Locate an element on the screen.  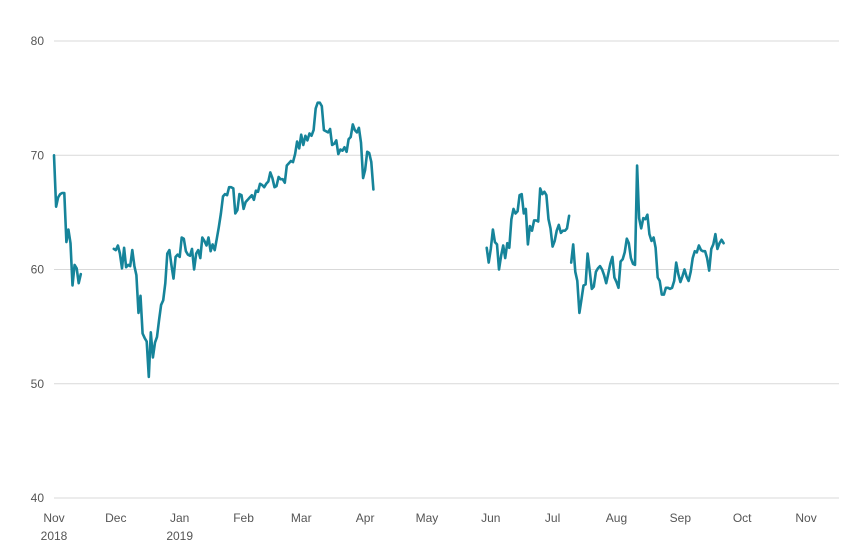
y-tick-label: 80 is located at coordinates (38, 41).